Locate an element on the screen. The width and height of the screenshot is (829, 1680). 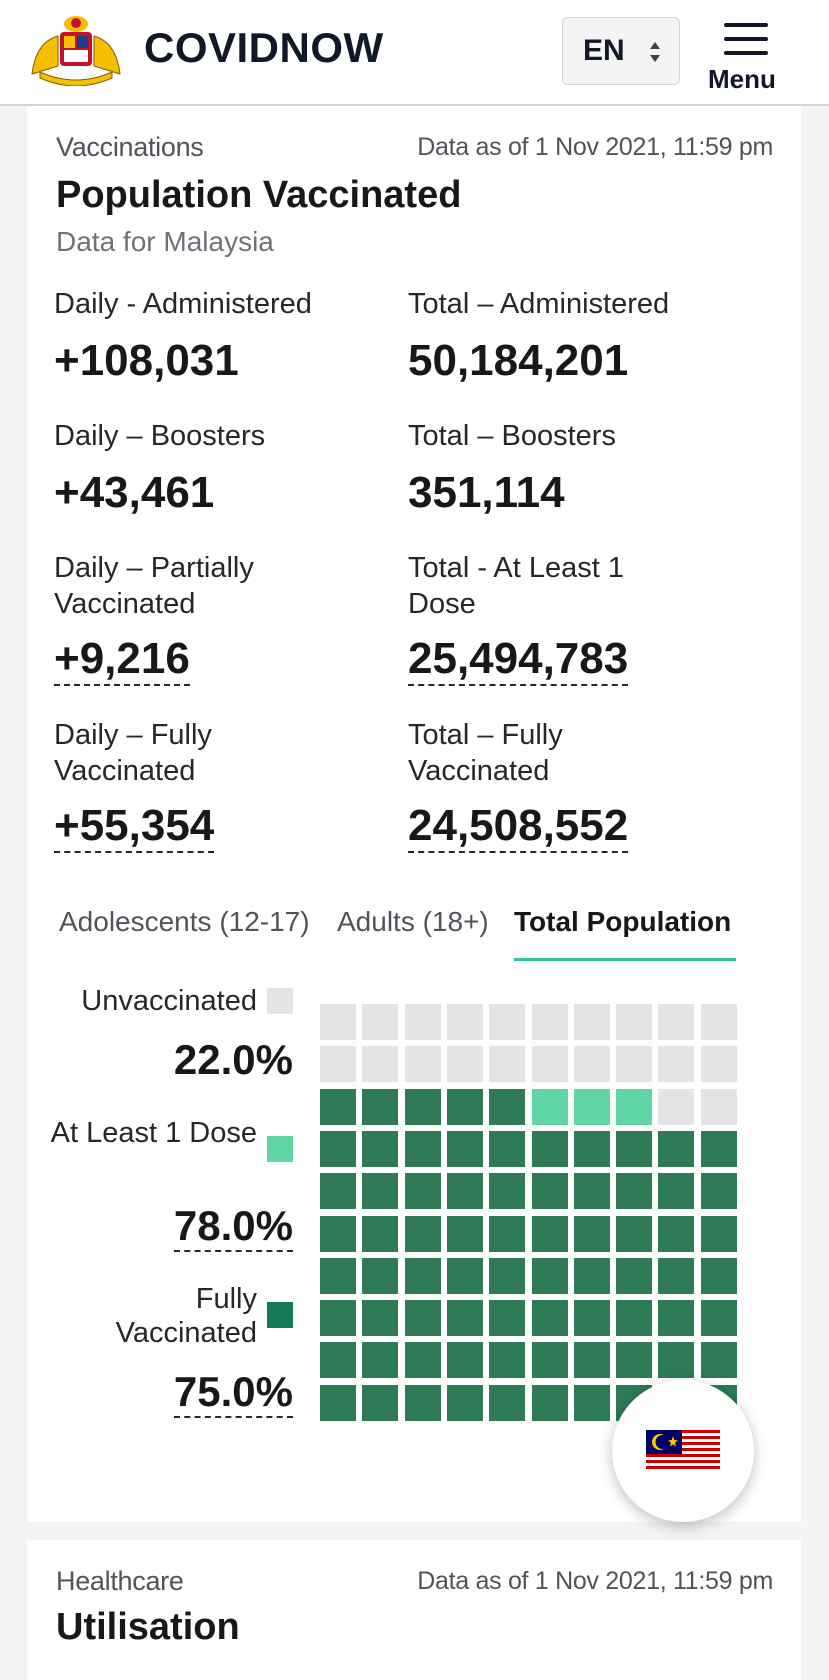
tab-adults: Adults (18+) is located at coordinates (413, 921).